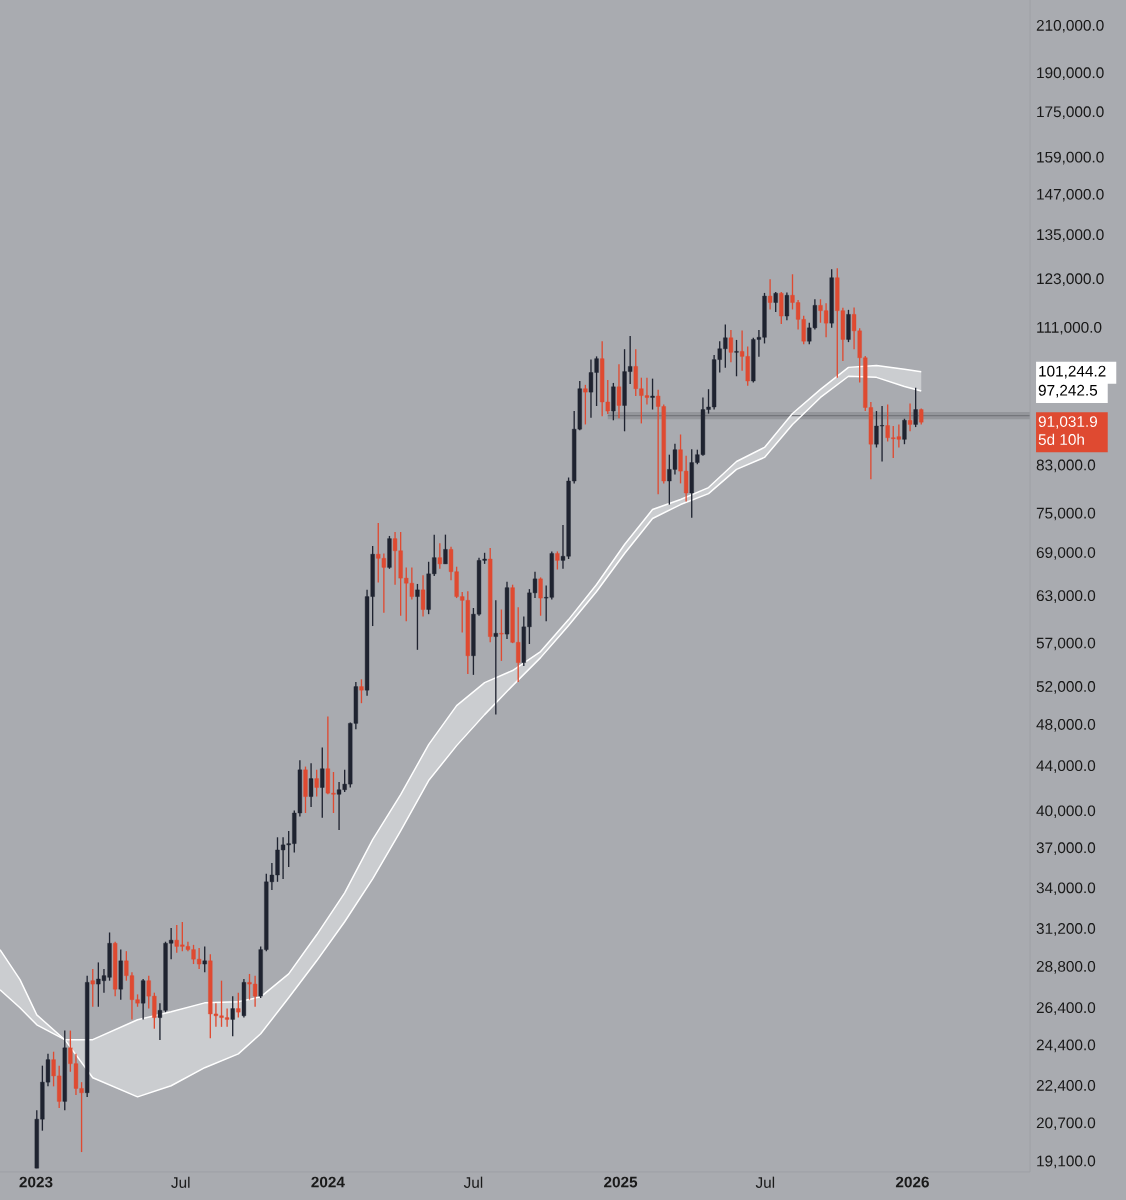 This screenshot has width=1126, height=1200. Describe the element at coordinates (621, 1182) in the screenshot. I see `x-tick-label: 2025` at that location.